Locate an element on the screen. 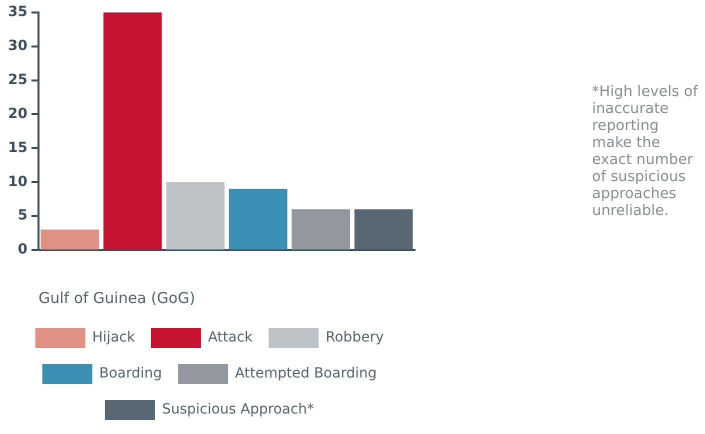 The image size is (705, 434). y-tick-label: 10 is located at coordinates (18, 182).